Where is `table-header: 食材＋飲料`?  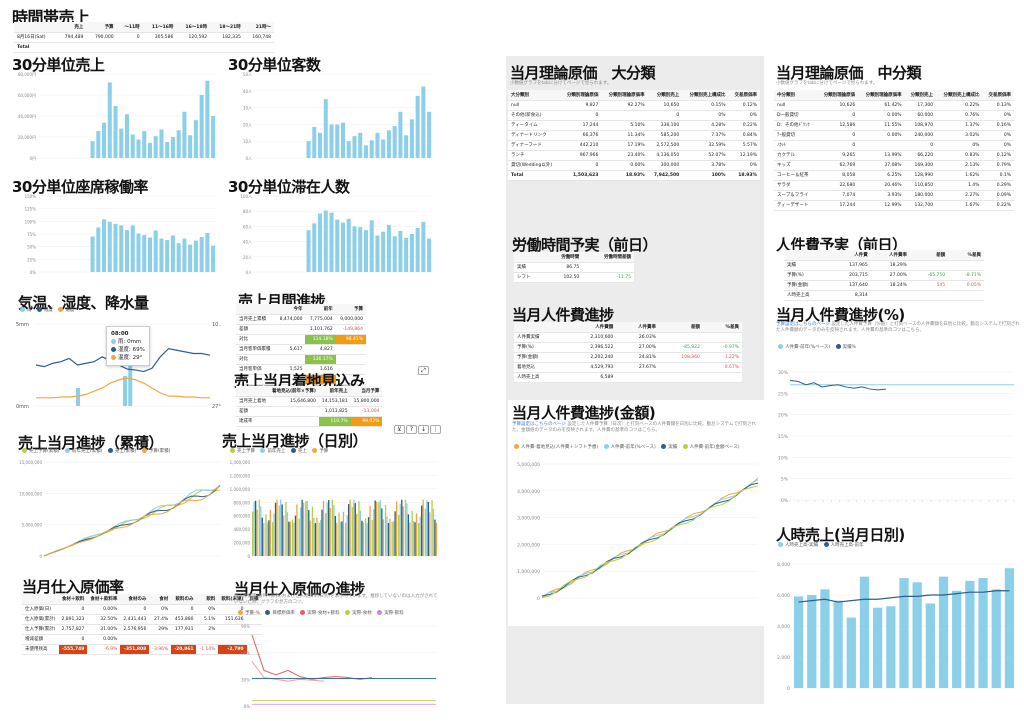 table-header: 食材＋飲料 is located at coordinates (73, 599).